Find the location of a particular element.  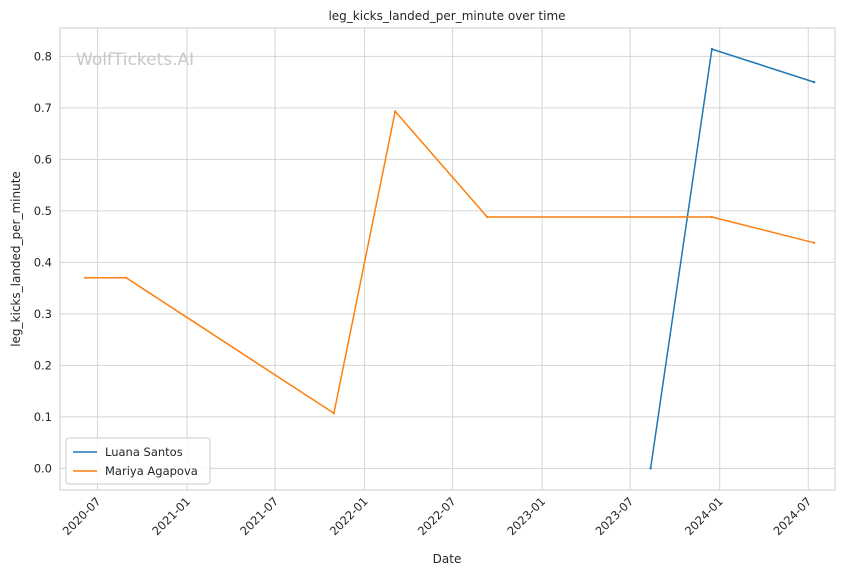

x-tick-label: 2024-07 is located at coordinates (792, 516).